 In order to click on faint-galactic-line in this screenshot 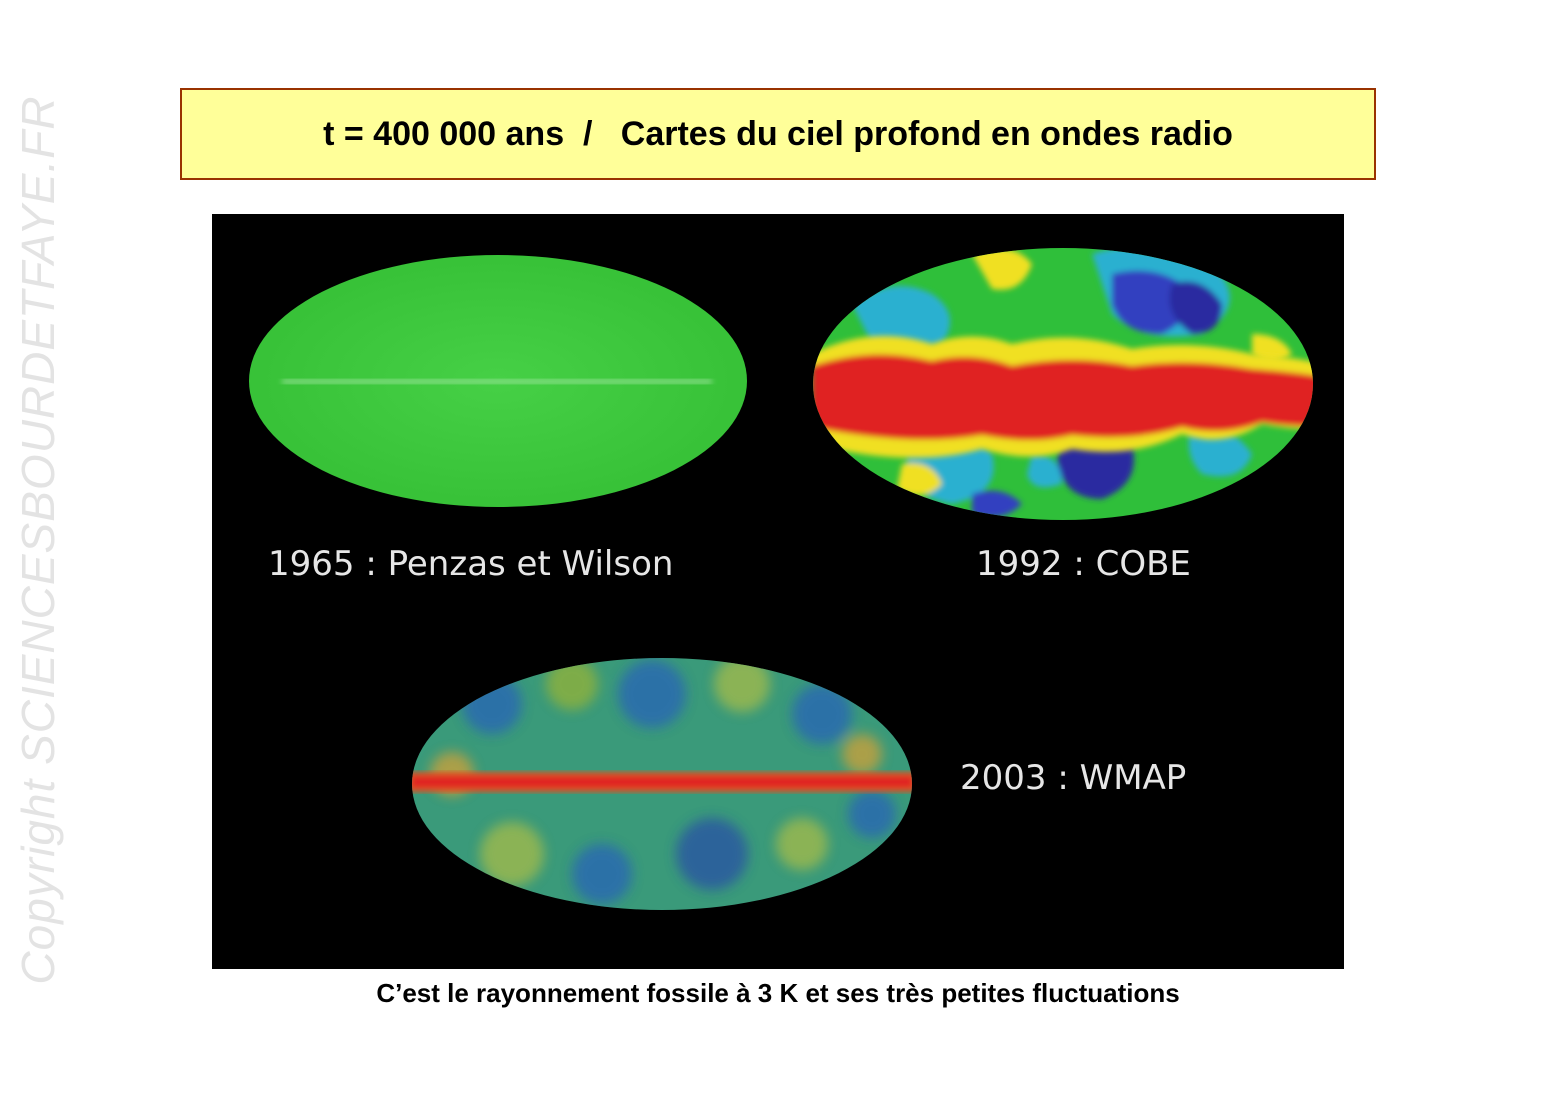, I will do `click(497, 381)`.